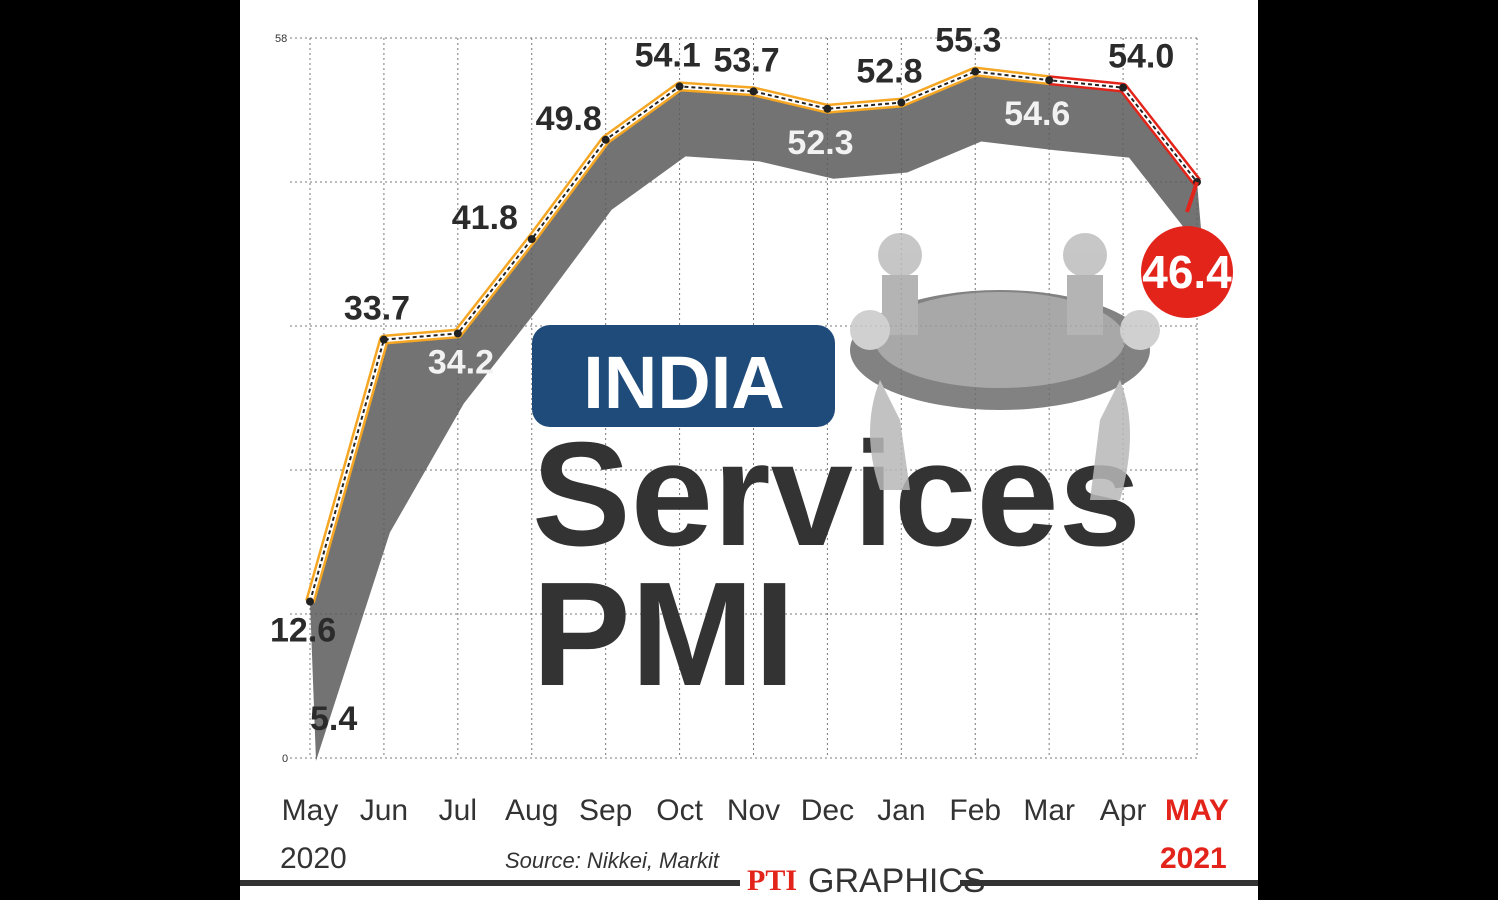 This screenshot has width=1498, height=900. I want to click on x-tick-label: May, so click(310, 810).